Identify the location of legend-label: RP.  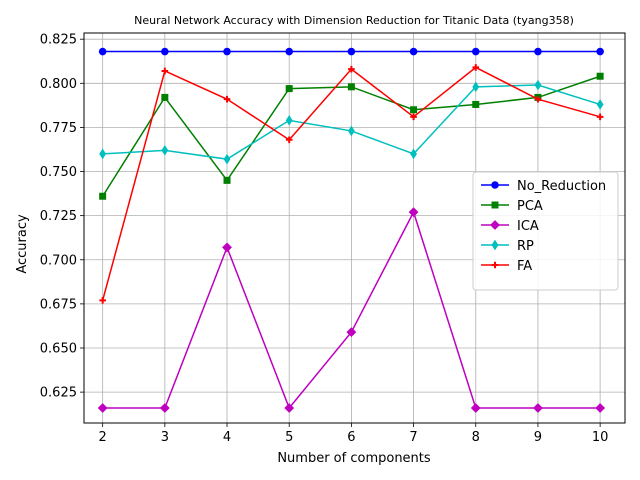
(525, 246).